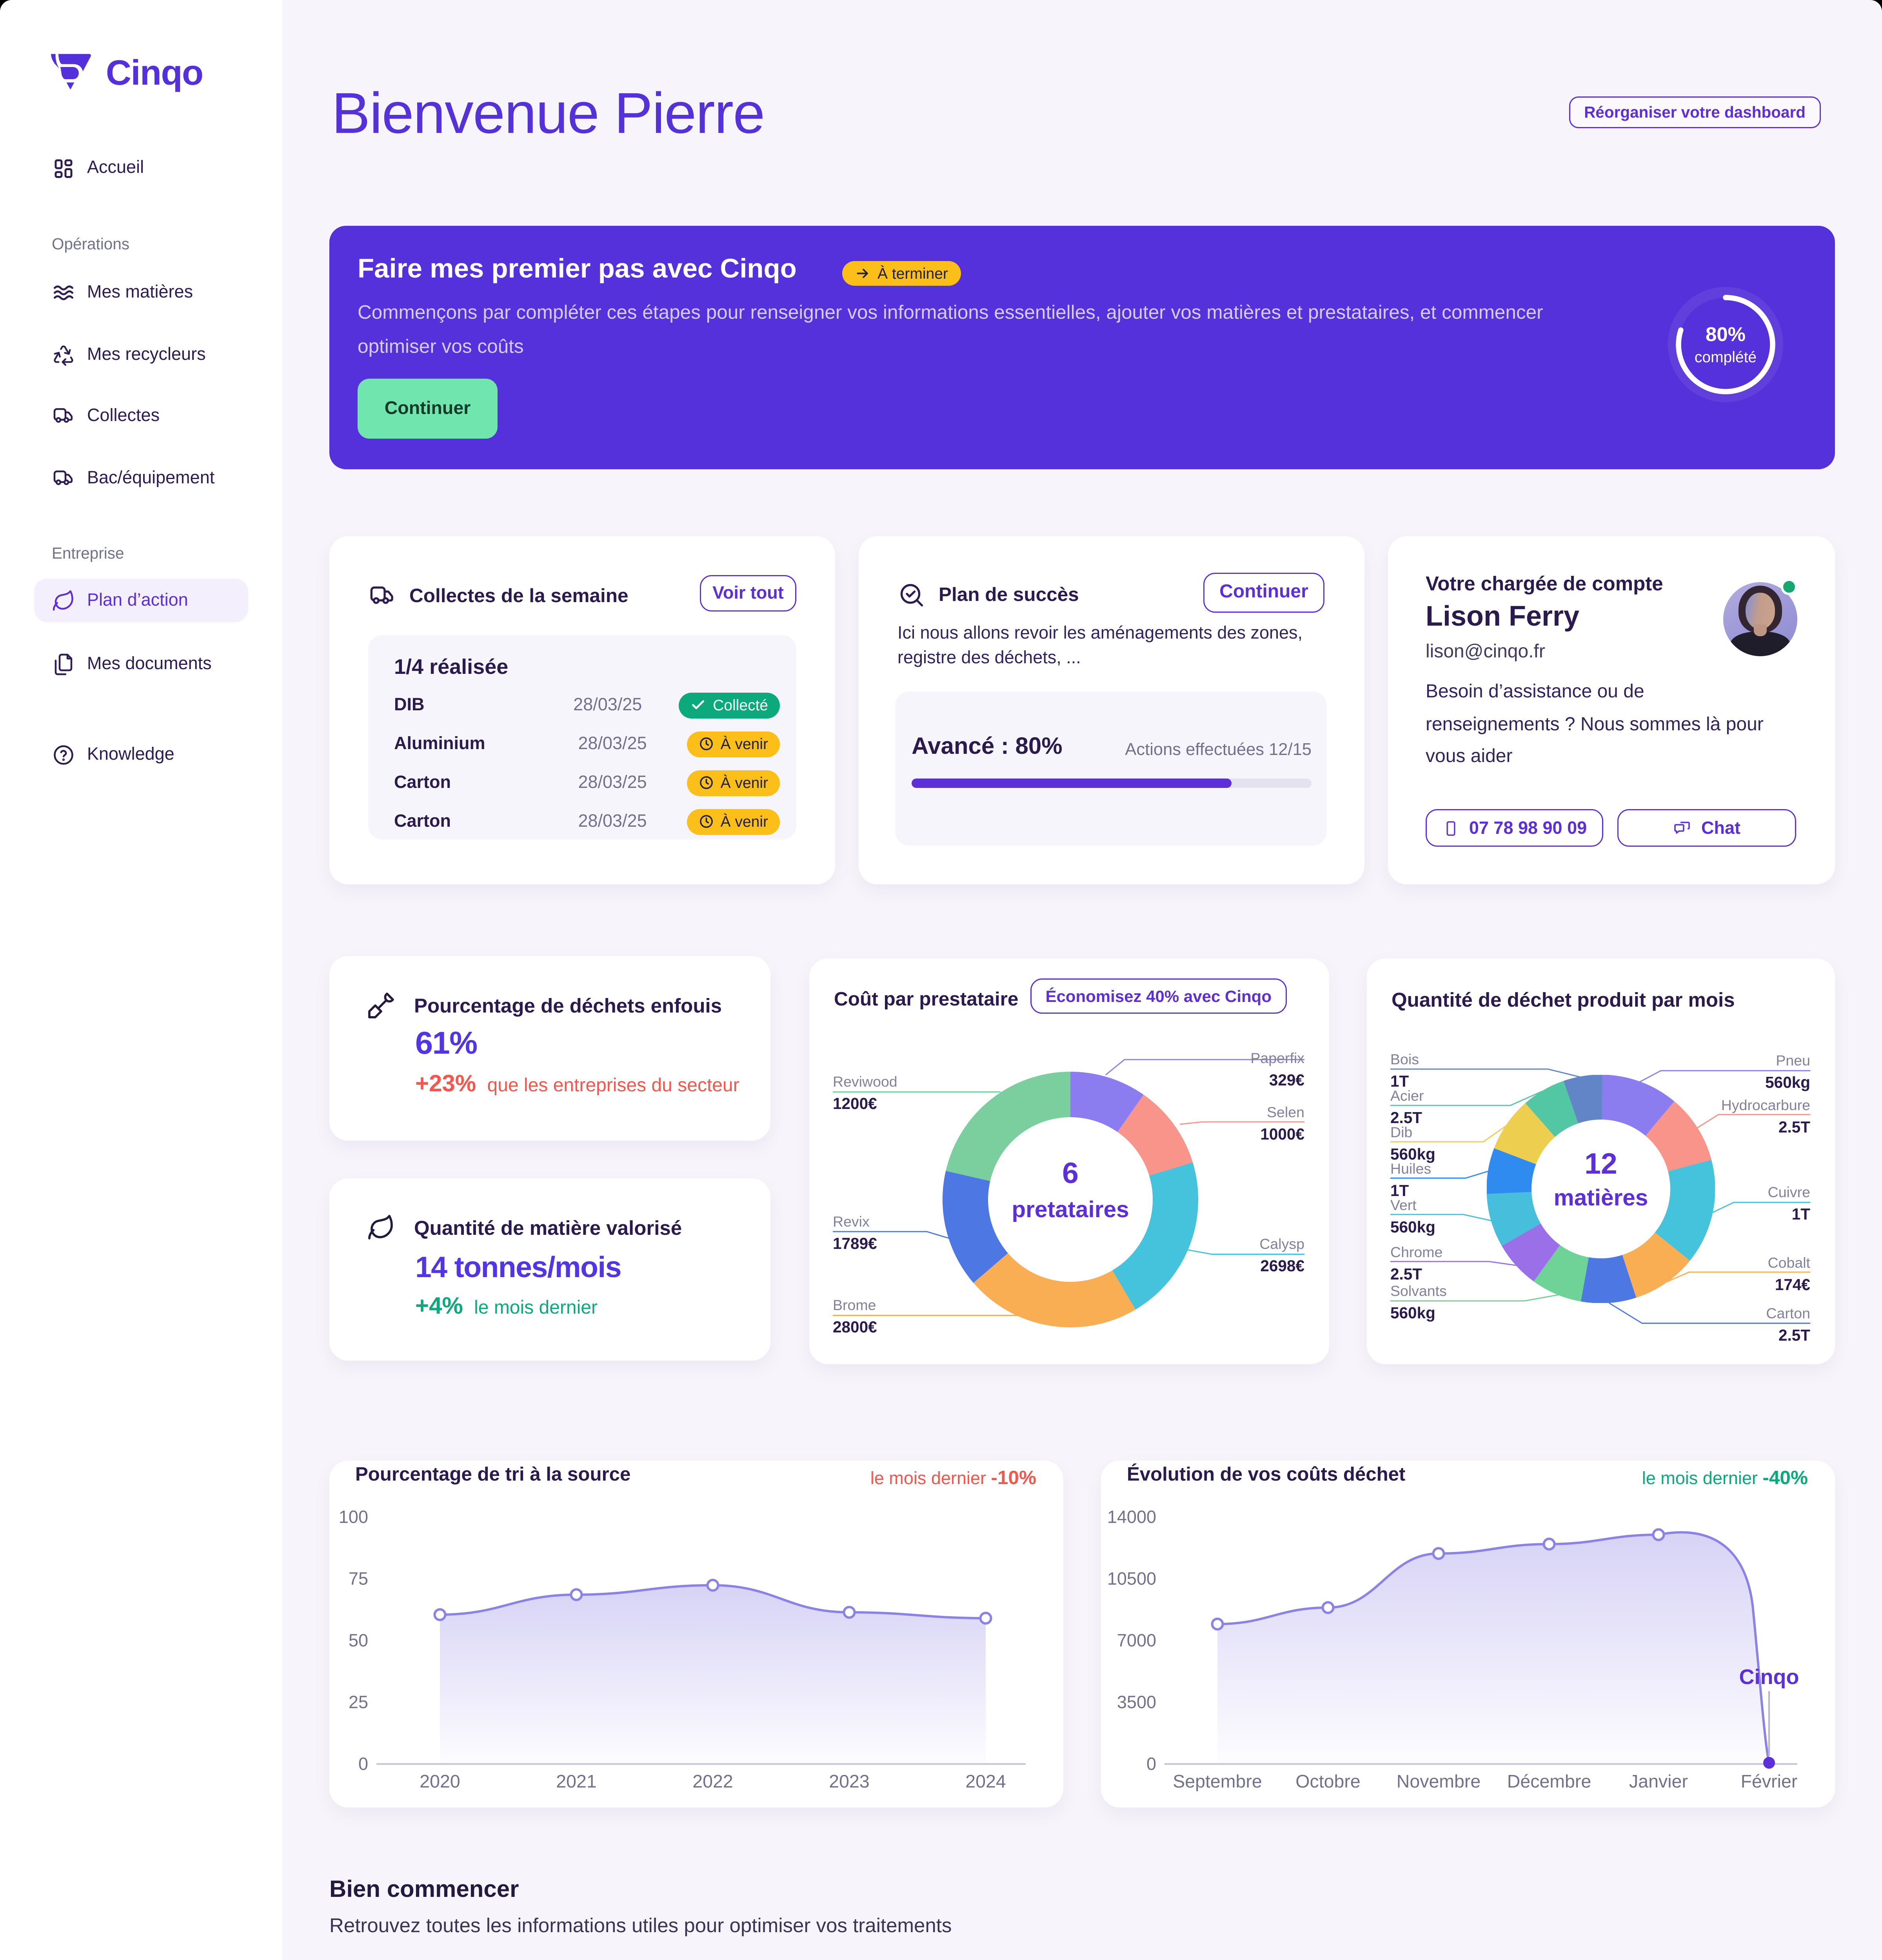  What do you see at coordinates (1136, 1640) in the screenshot?
I see `svg-text: 7000` at bounding box center [1136, 1640].